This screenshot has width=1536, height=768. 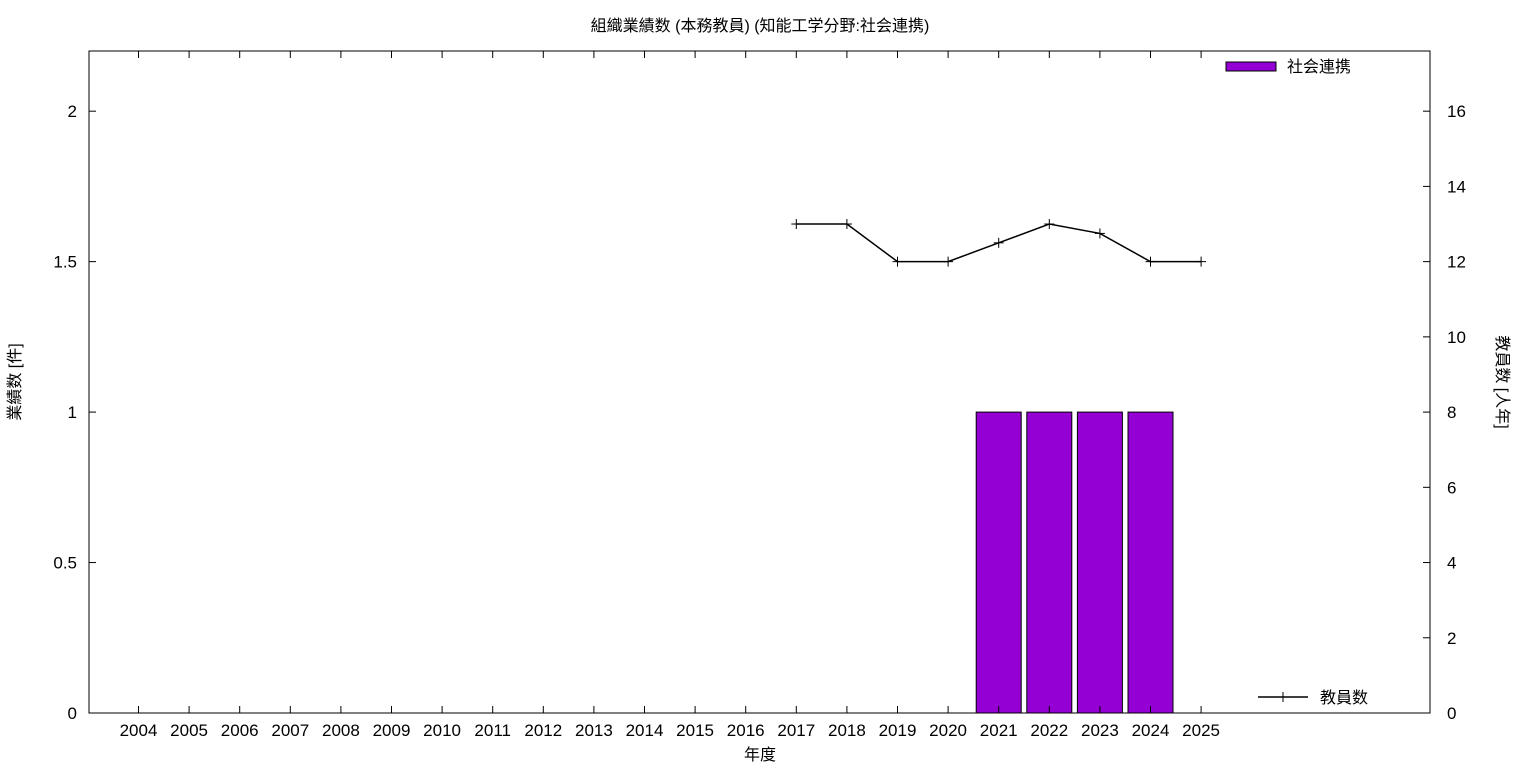 I want to click on y-axis-right: 0 2 4 6 8 10 12 14 16, so click(x=1444, y=412).